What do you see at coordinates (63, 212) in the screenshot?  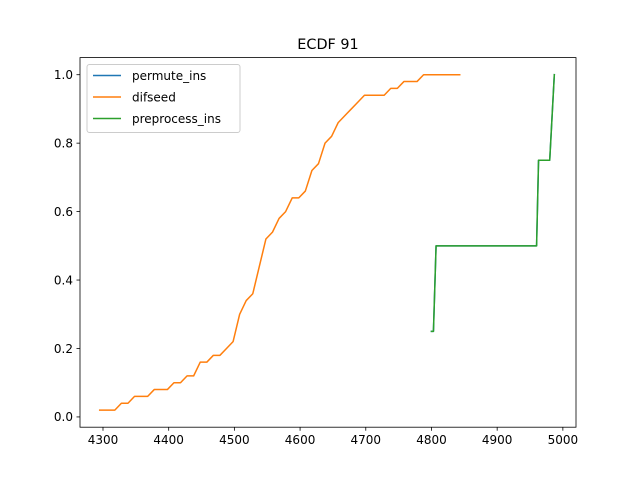 I see `y-tick-label-0.6: 0.6` at bounding box center [63, 212].